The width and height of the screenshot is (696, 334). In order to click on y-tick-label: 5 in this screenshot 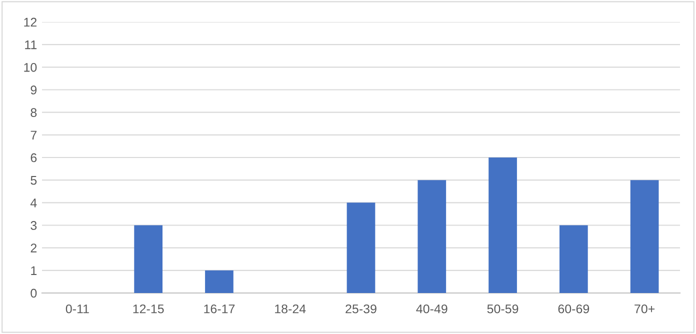, I will do `click(33, 180)`.